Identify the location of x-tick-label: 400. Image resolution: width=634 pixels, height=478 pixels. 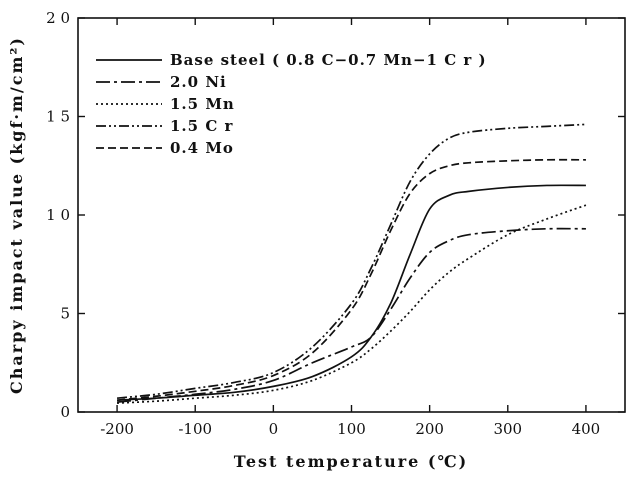
(586, 429).